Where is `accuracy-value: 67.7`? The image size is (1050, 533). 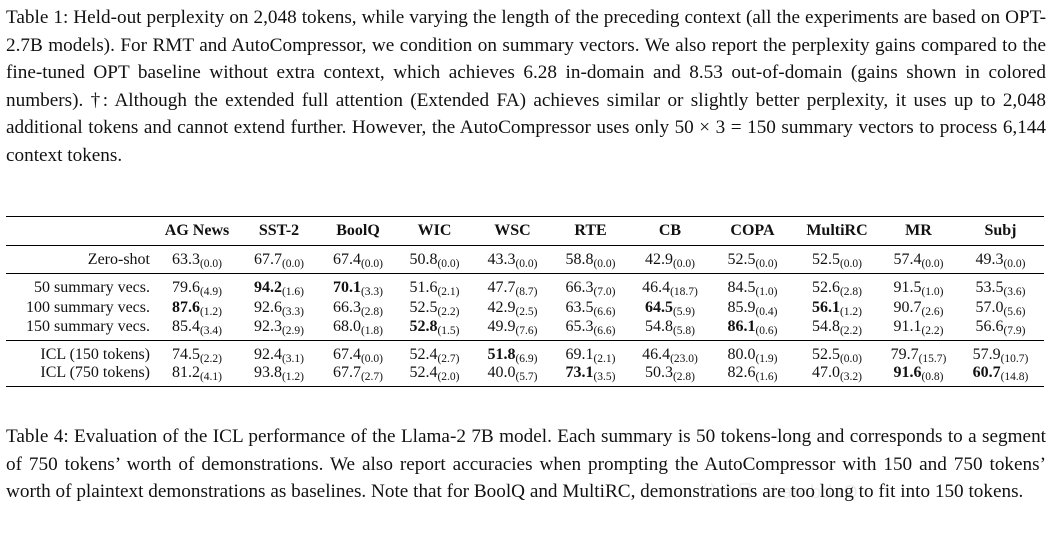 accuracy-value: 67.7 is located at coordinates (267, 259).